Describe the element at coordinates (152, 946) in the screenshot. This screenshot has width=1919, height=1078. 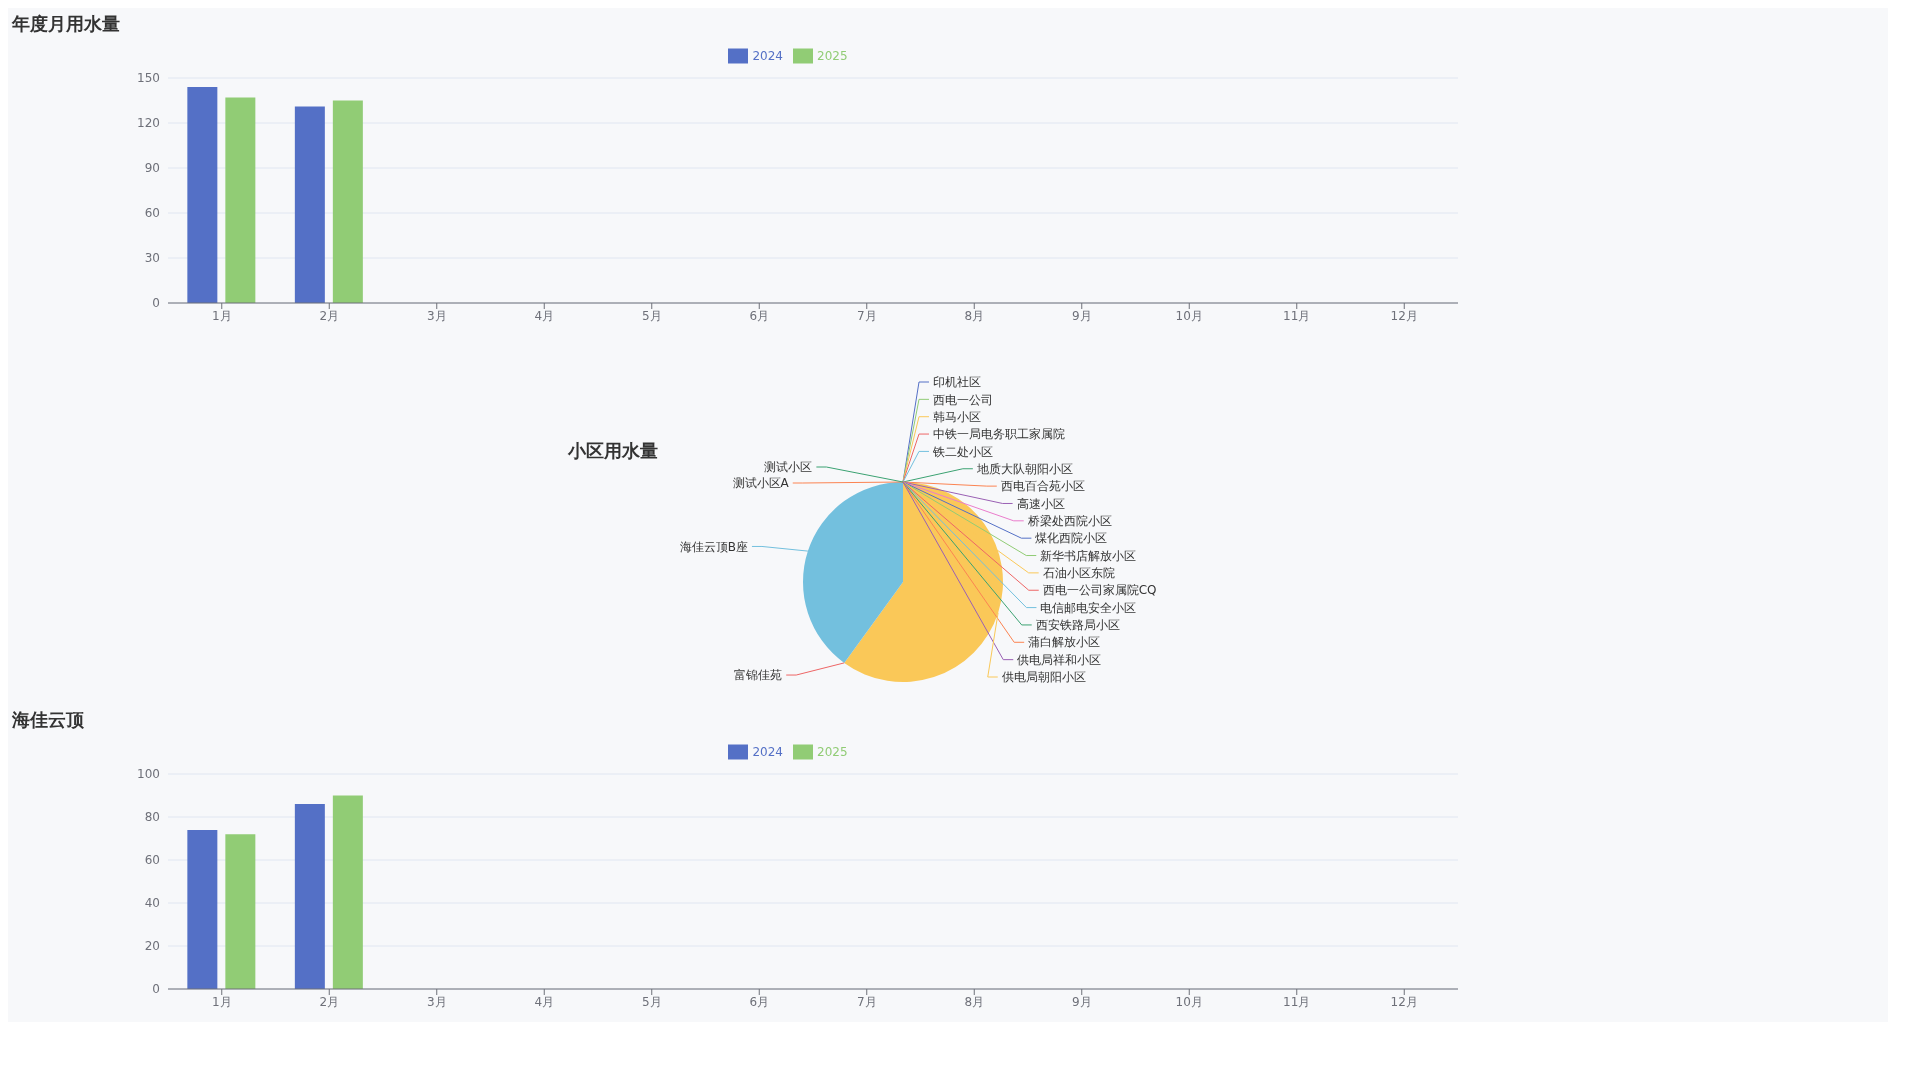
I see `y-tick-label: 20` at that location.